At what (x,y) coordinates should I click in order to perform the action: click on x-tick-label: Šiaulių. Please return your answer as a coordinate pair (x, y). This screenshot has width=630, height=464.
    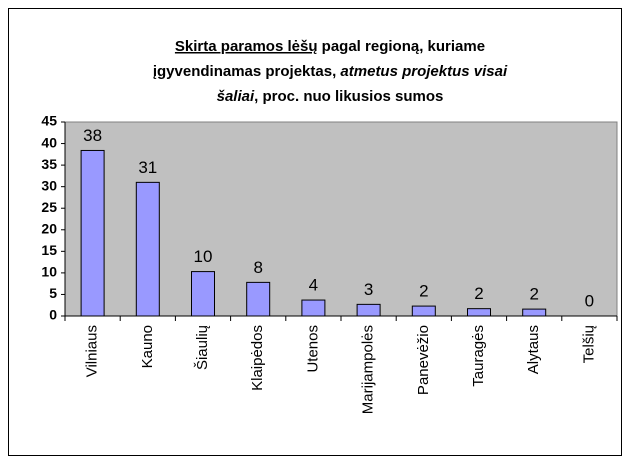
    Looking at the image, I should click on (202, 347).